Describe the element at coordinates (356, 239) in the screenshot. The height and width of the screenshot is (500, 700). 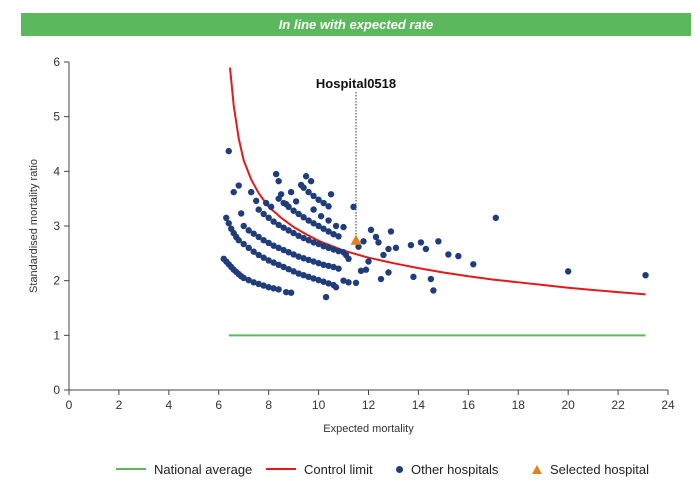
I see `selected-hospital-point` at that location.